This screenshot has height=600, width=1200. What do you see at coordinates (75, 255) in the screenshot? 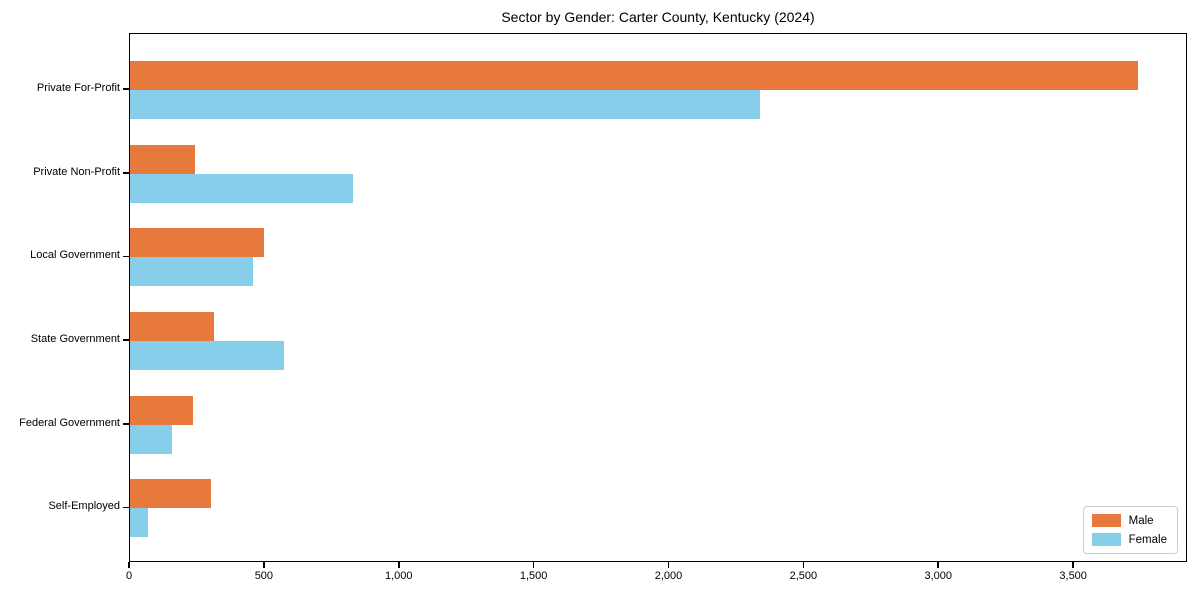
I see `y-tick-label-local-government: Local Government` at bounding box center [75, 255].